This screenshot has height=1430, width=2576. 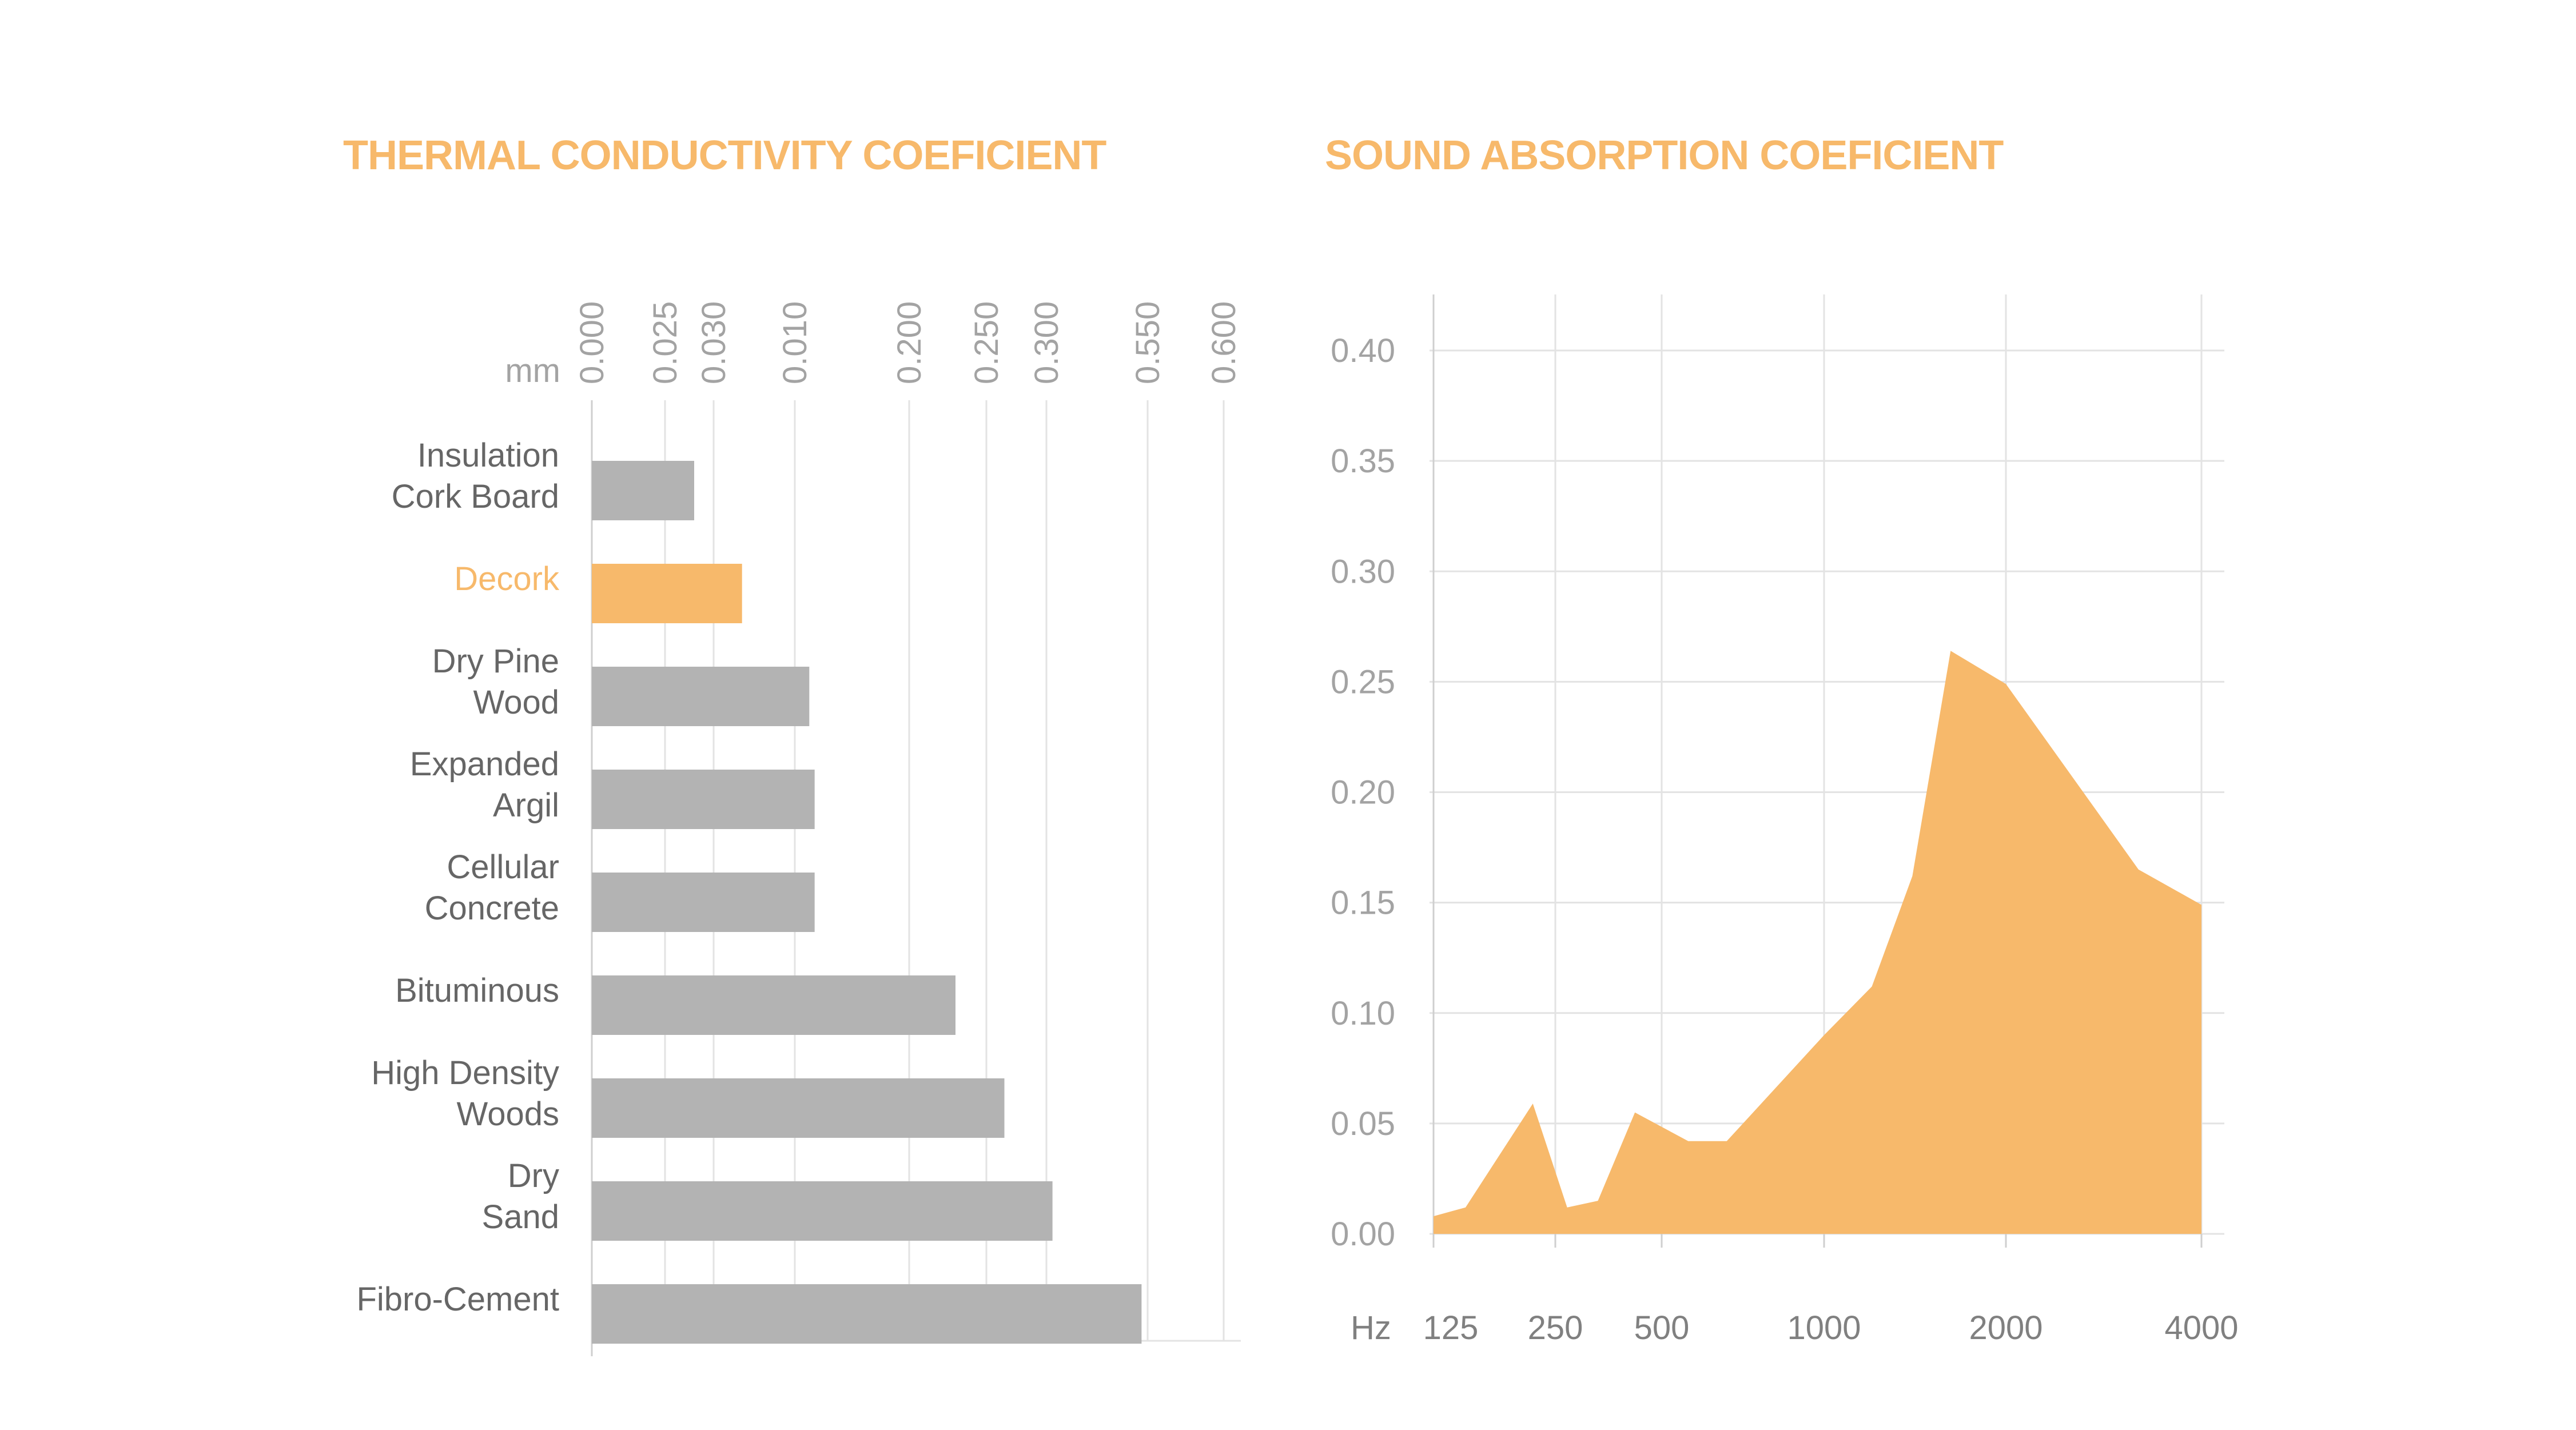 I want to click on thermal-unit-label: mm, so click(x=532, y=370).